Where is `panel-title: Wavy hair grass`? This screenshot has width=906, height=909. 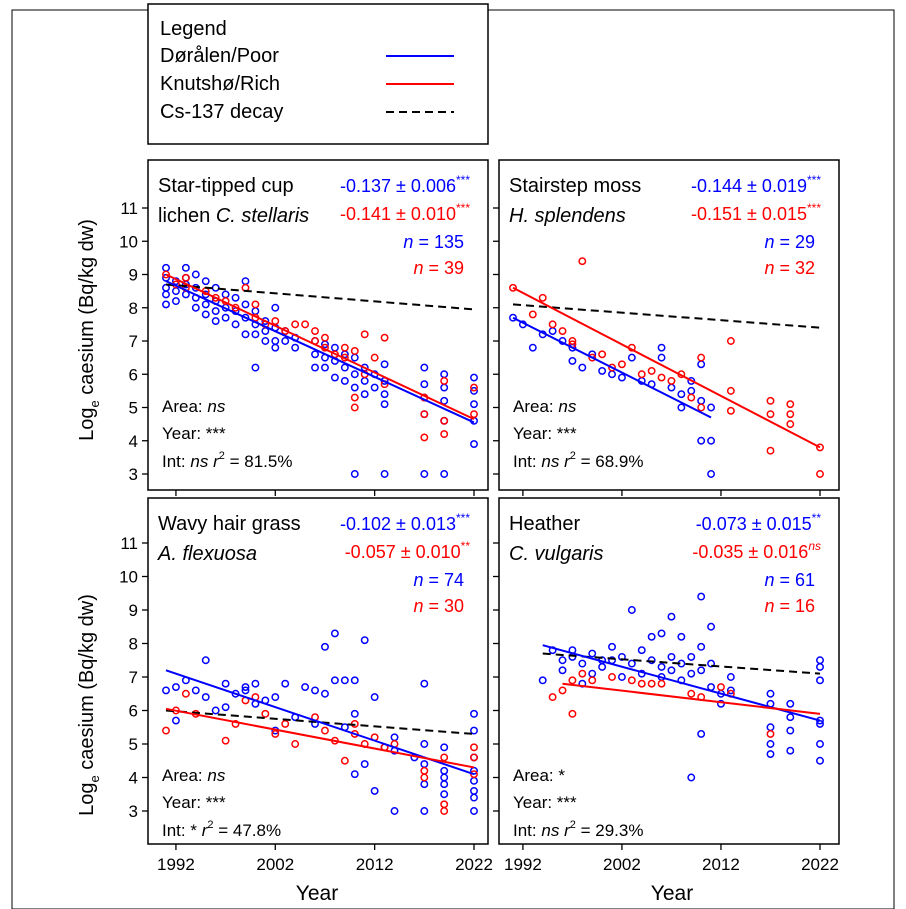
panel-title: Wavy hair grass is located at coordinates (229, 524).